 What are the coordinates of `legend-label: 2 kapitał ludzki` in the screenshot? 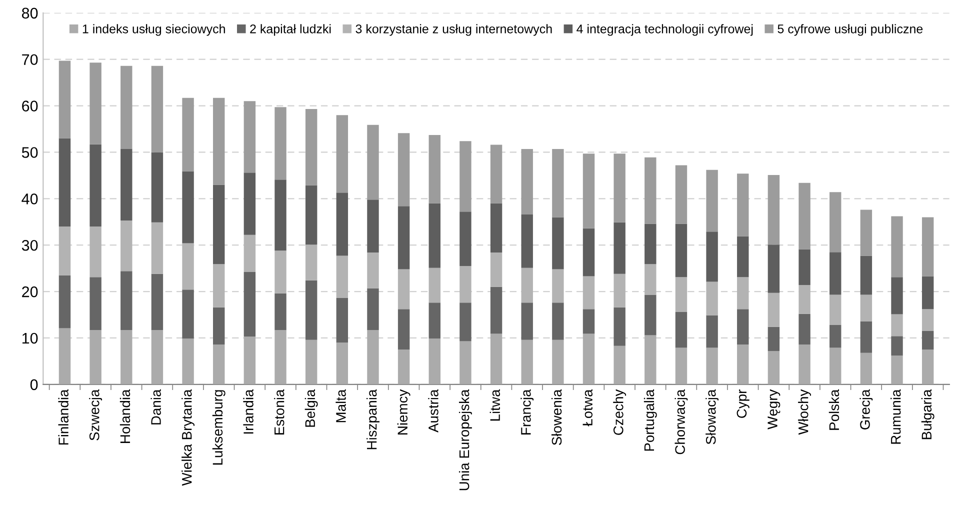 It's located at (290, 30).